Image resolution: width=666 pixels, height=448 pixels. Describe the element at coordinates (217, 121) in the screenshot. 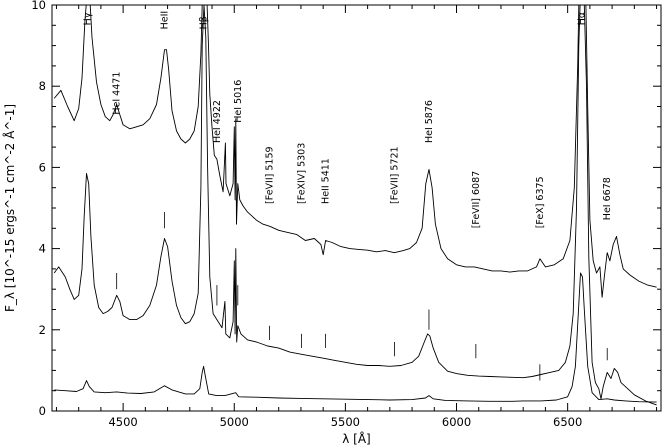

I see `line-label: HeI 4922` at that location.